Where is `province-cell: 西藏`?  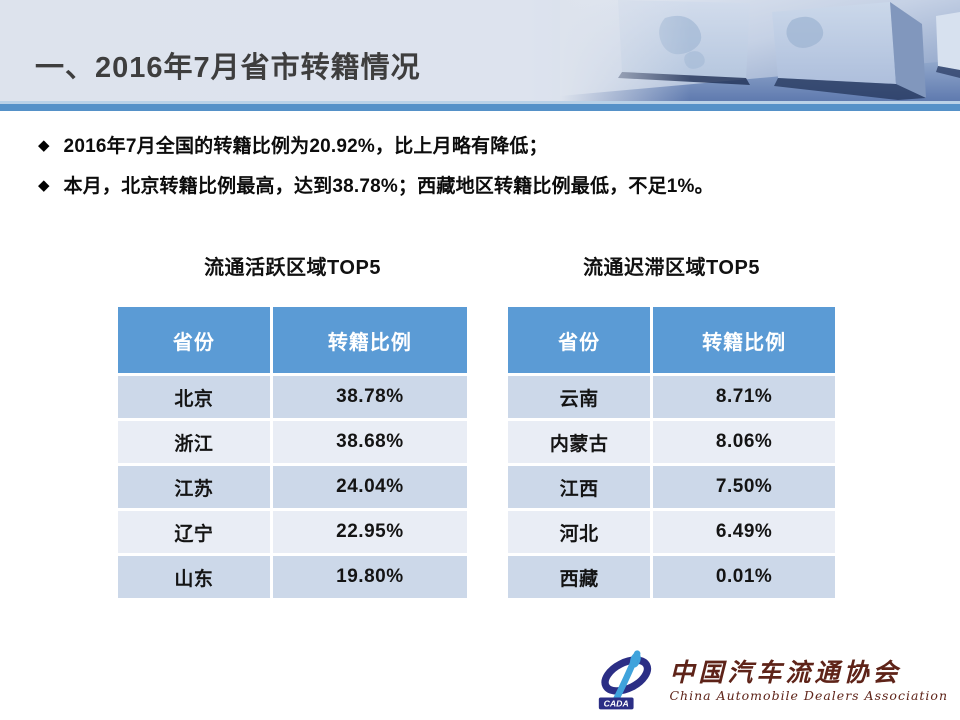 province-cell: 西藏 is located at coordinates (581, 577).